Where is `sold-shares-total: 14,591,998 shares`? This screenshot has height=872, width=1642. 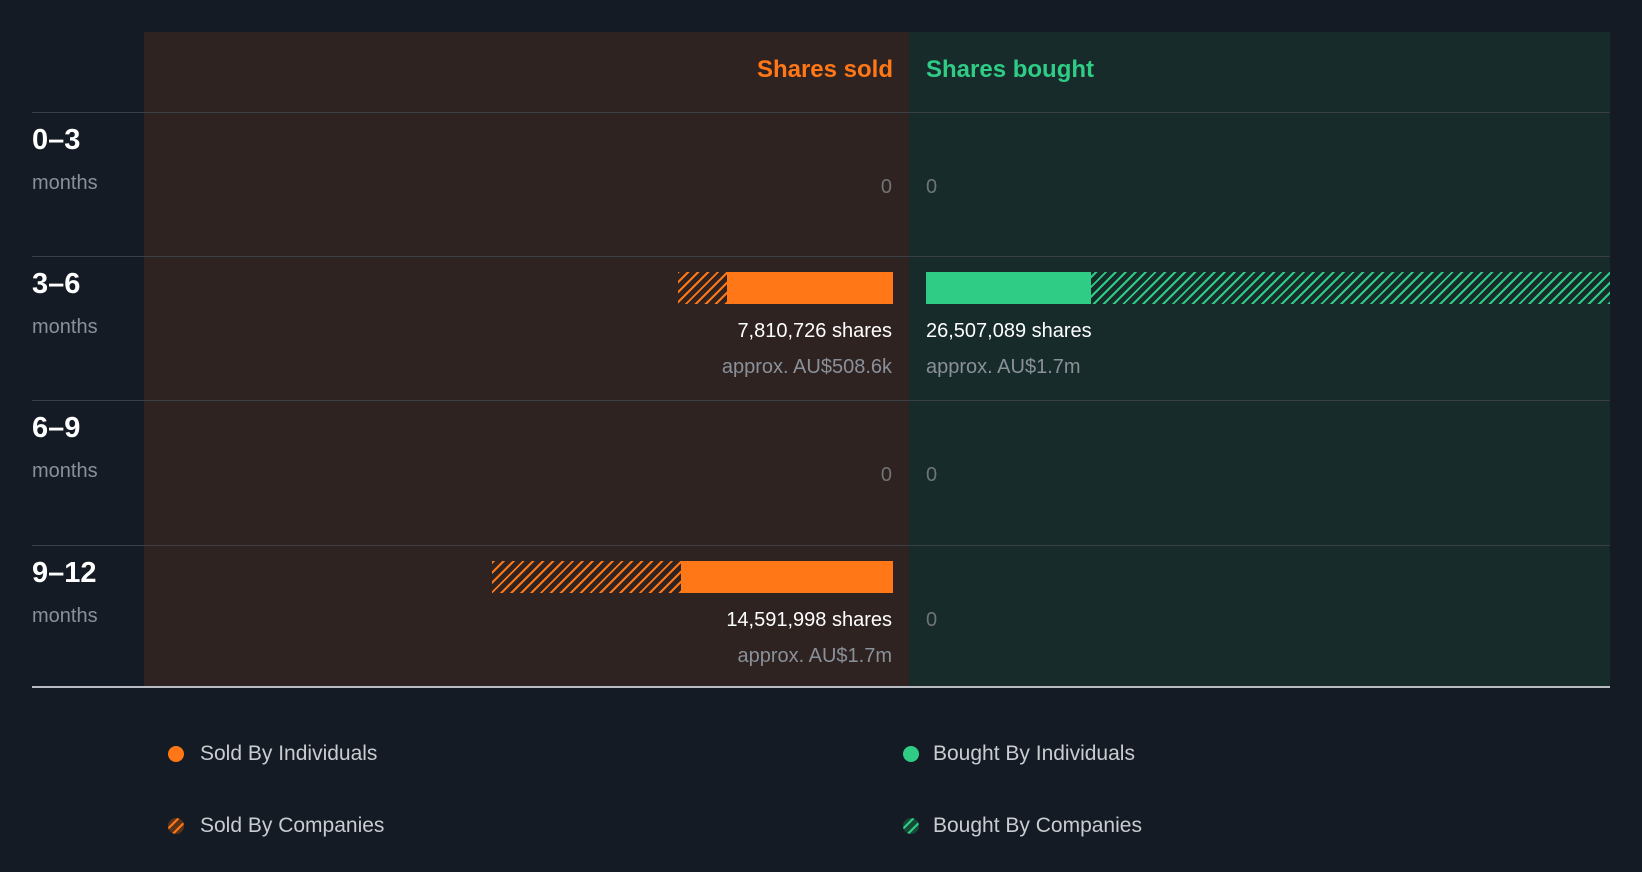
sold-shares-total: 14,591,998 shares is located at coordinates (809, 620).